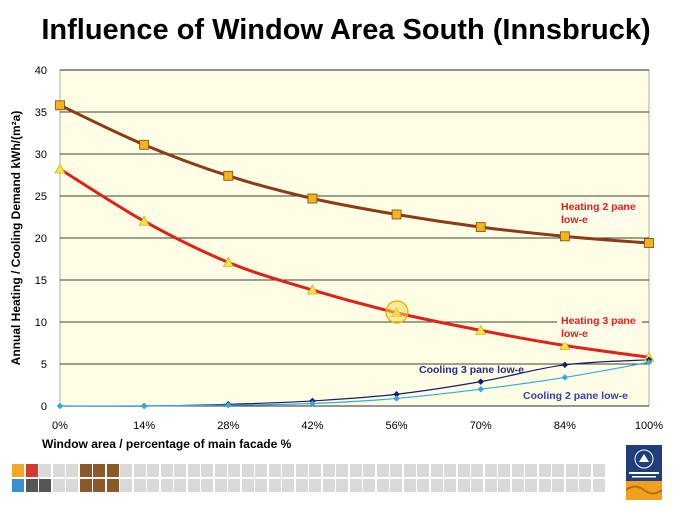 This screenshot has width=692, height=505. I want to click on y-tick-10: 10, so click(41, 323).